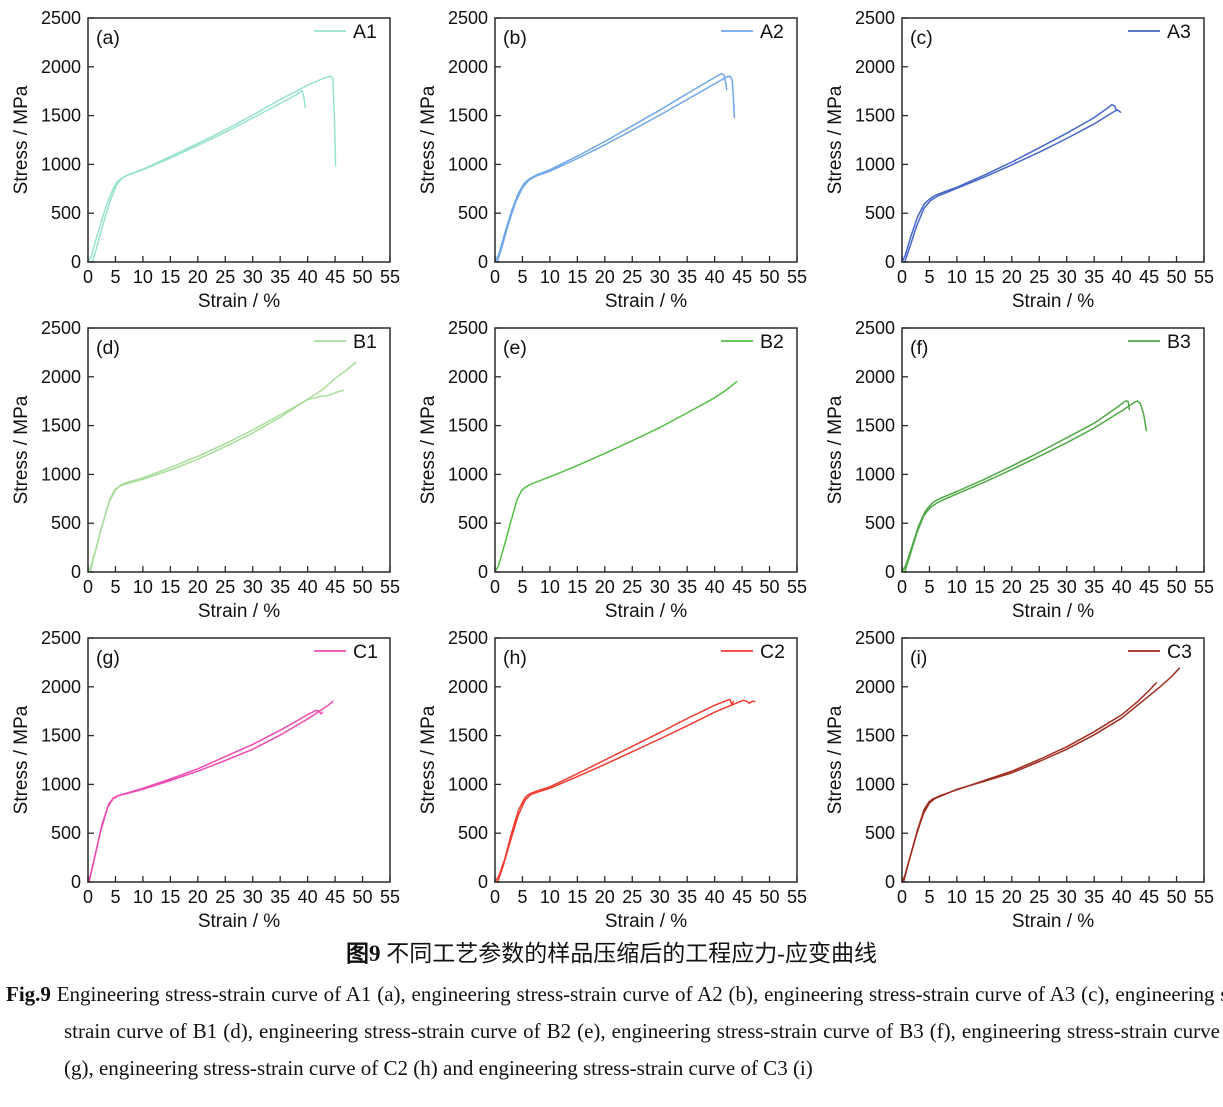 The image size is (1223, 1107). What do you see at coordinates (108, 348) in the screenshot?
I see `panel-letter: (d)` at bounding box center [108, 348].